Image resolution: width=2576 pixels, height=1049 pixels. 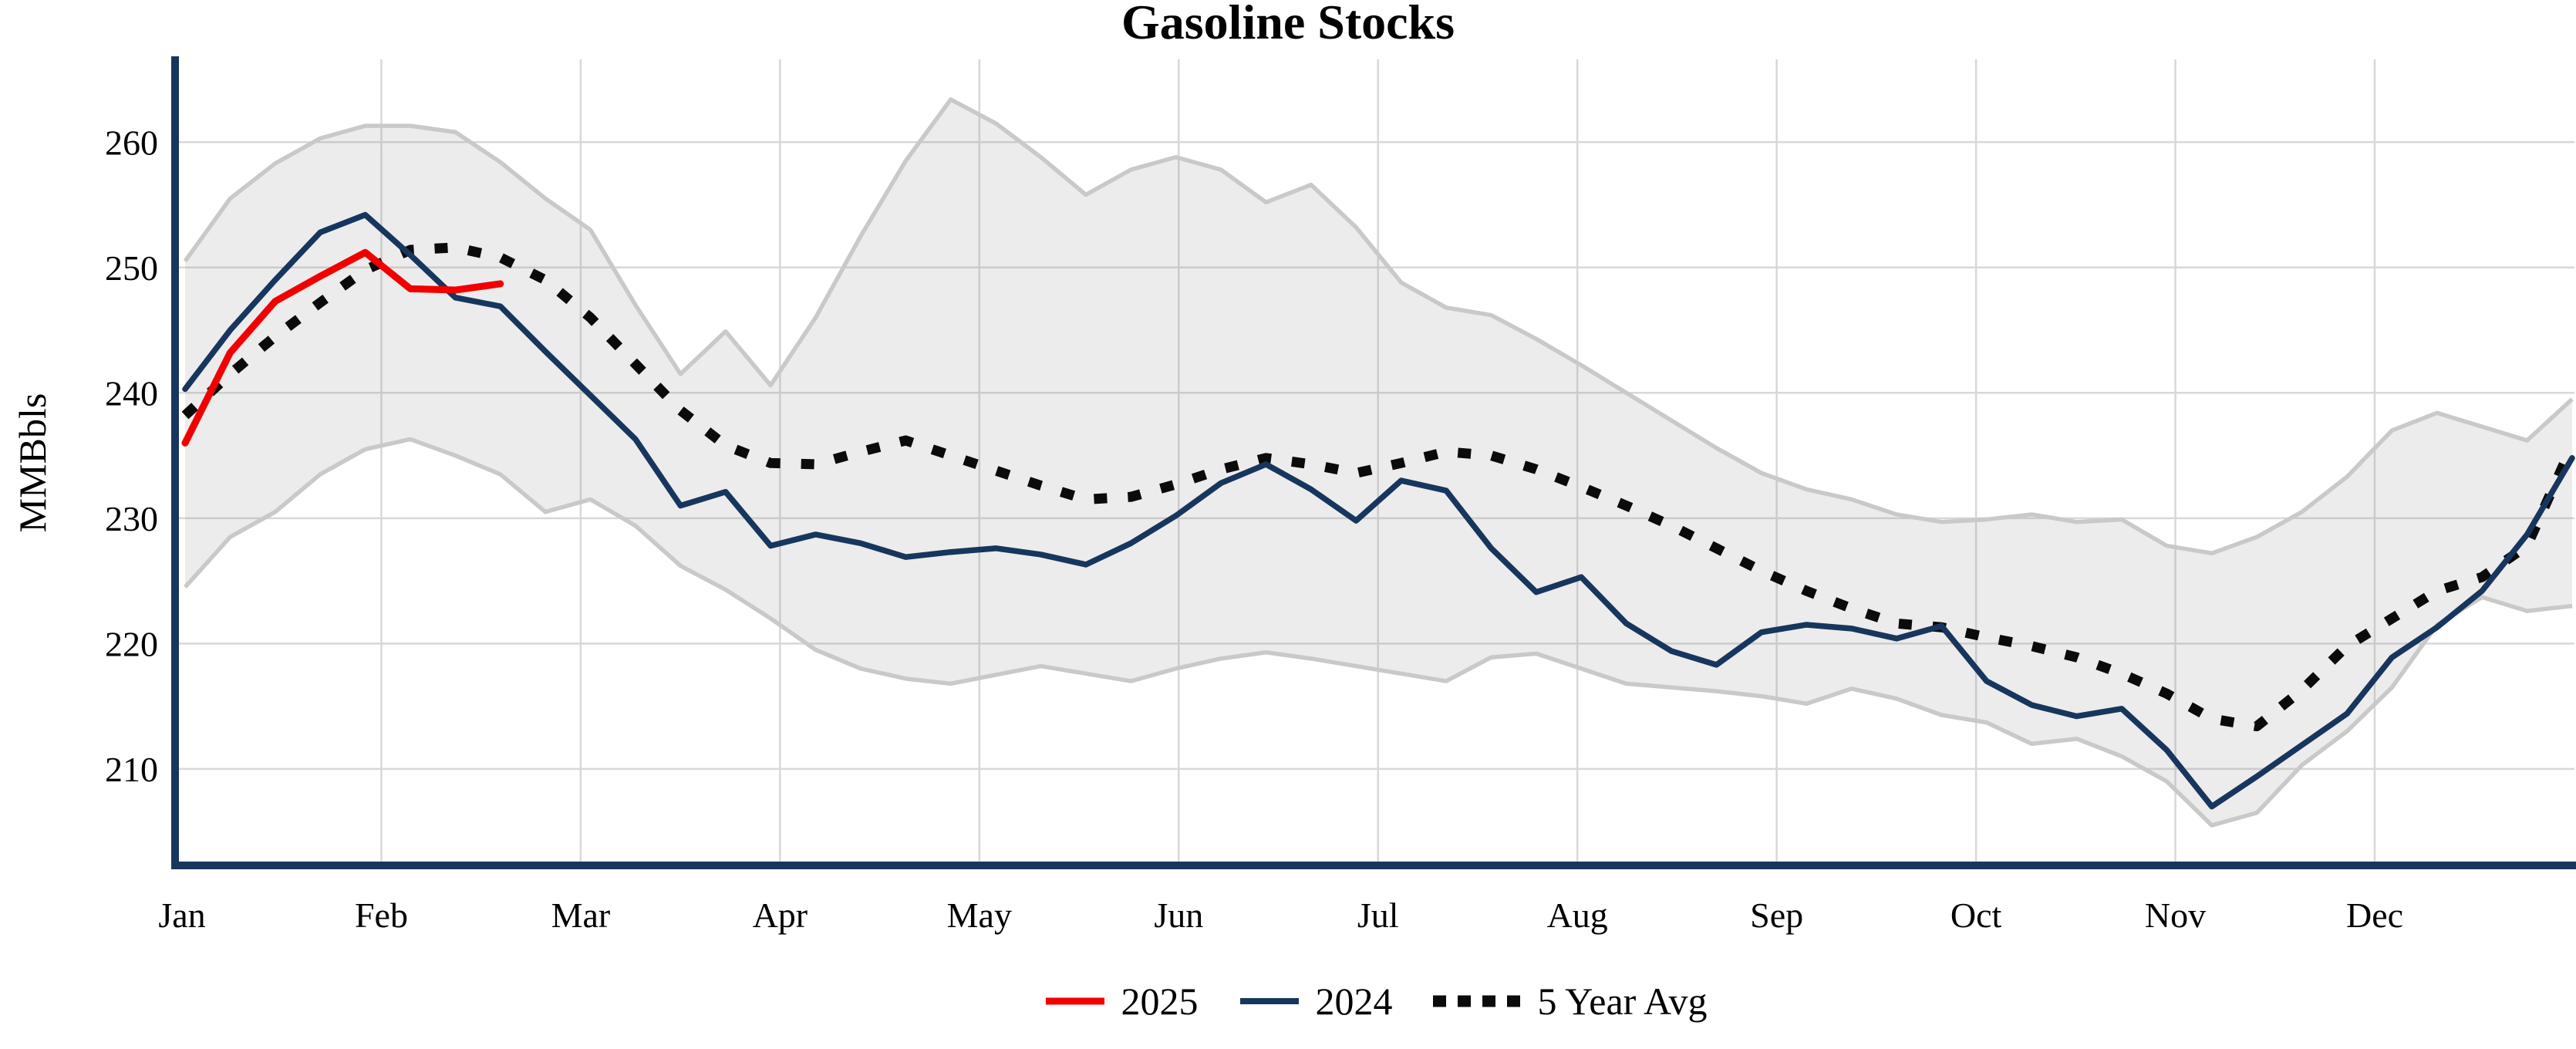 I want to click on y-tick-label: 260, so click(x=131, y=142).